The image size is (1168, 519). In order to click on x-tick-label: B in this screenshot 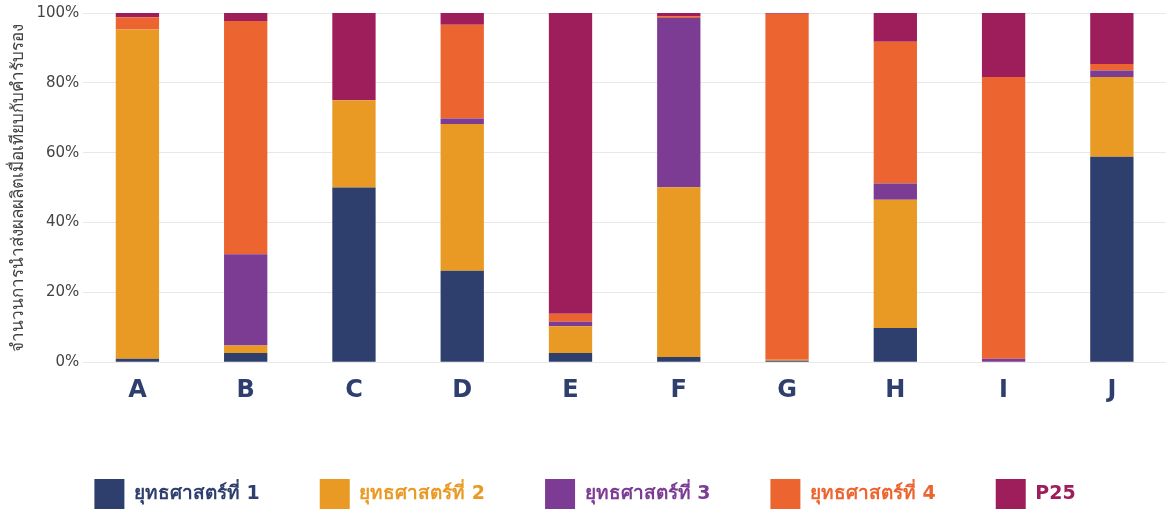, I will do `click(245, 388)`.